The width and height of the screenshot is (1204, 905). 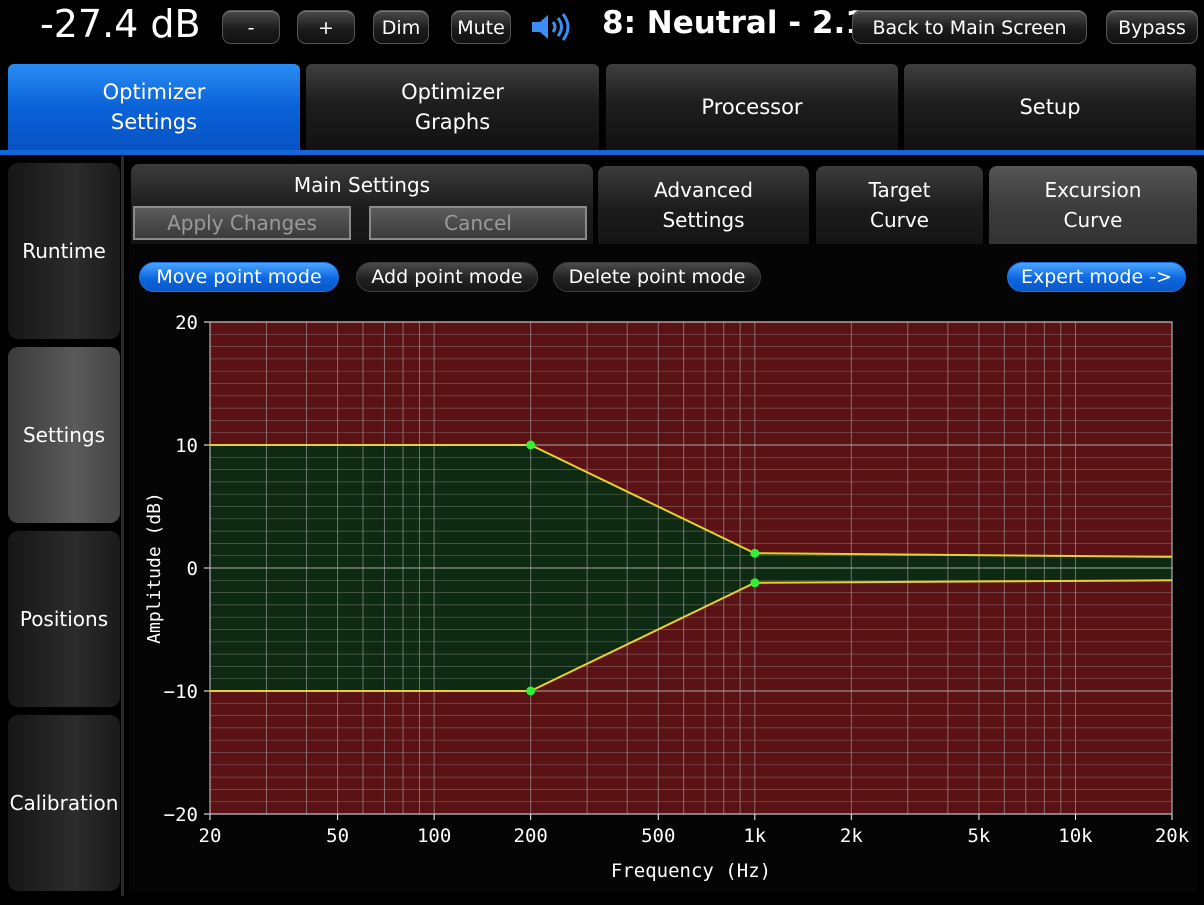 What do you see at coordinates (362, 185) in the screenshot?
I see `subtab-main-settings-title: Main Settings` at bounding box center [362, 185].